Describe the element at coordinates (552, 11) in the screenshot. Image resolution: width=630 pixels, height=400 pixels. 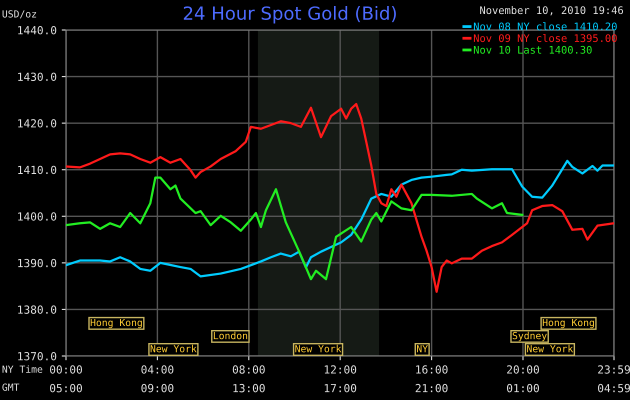
I see `chart-subtitle: November 10, 2010 19:46` at that location.